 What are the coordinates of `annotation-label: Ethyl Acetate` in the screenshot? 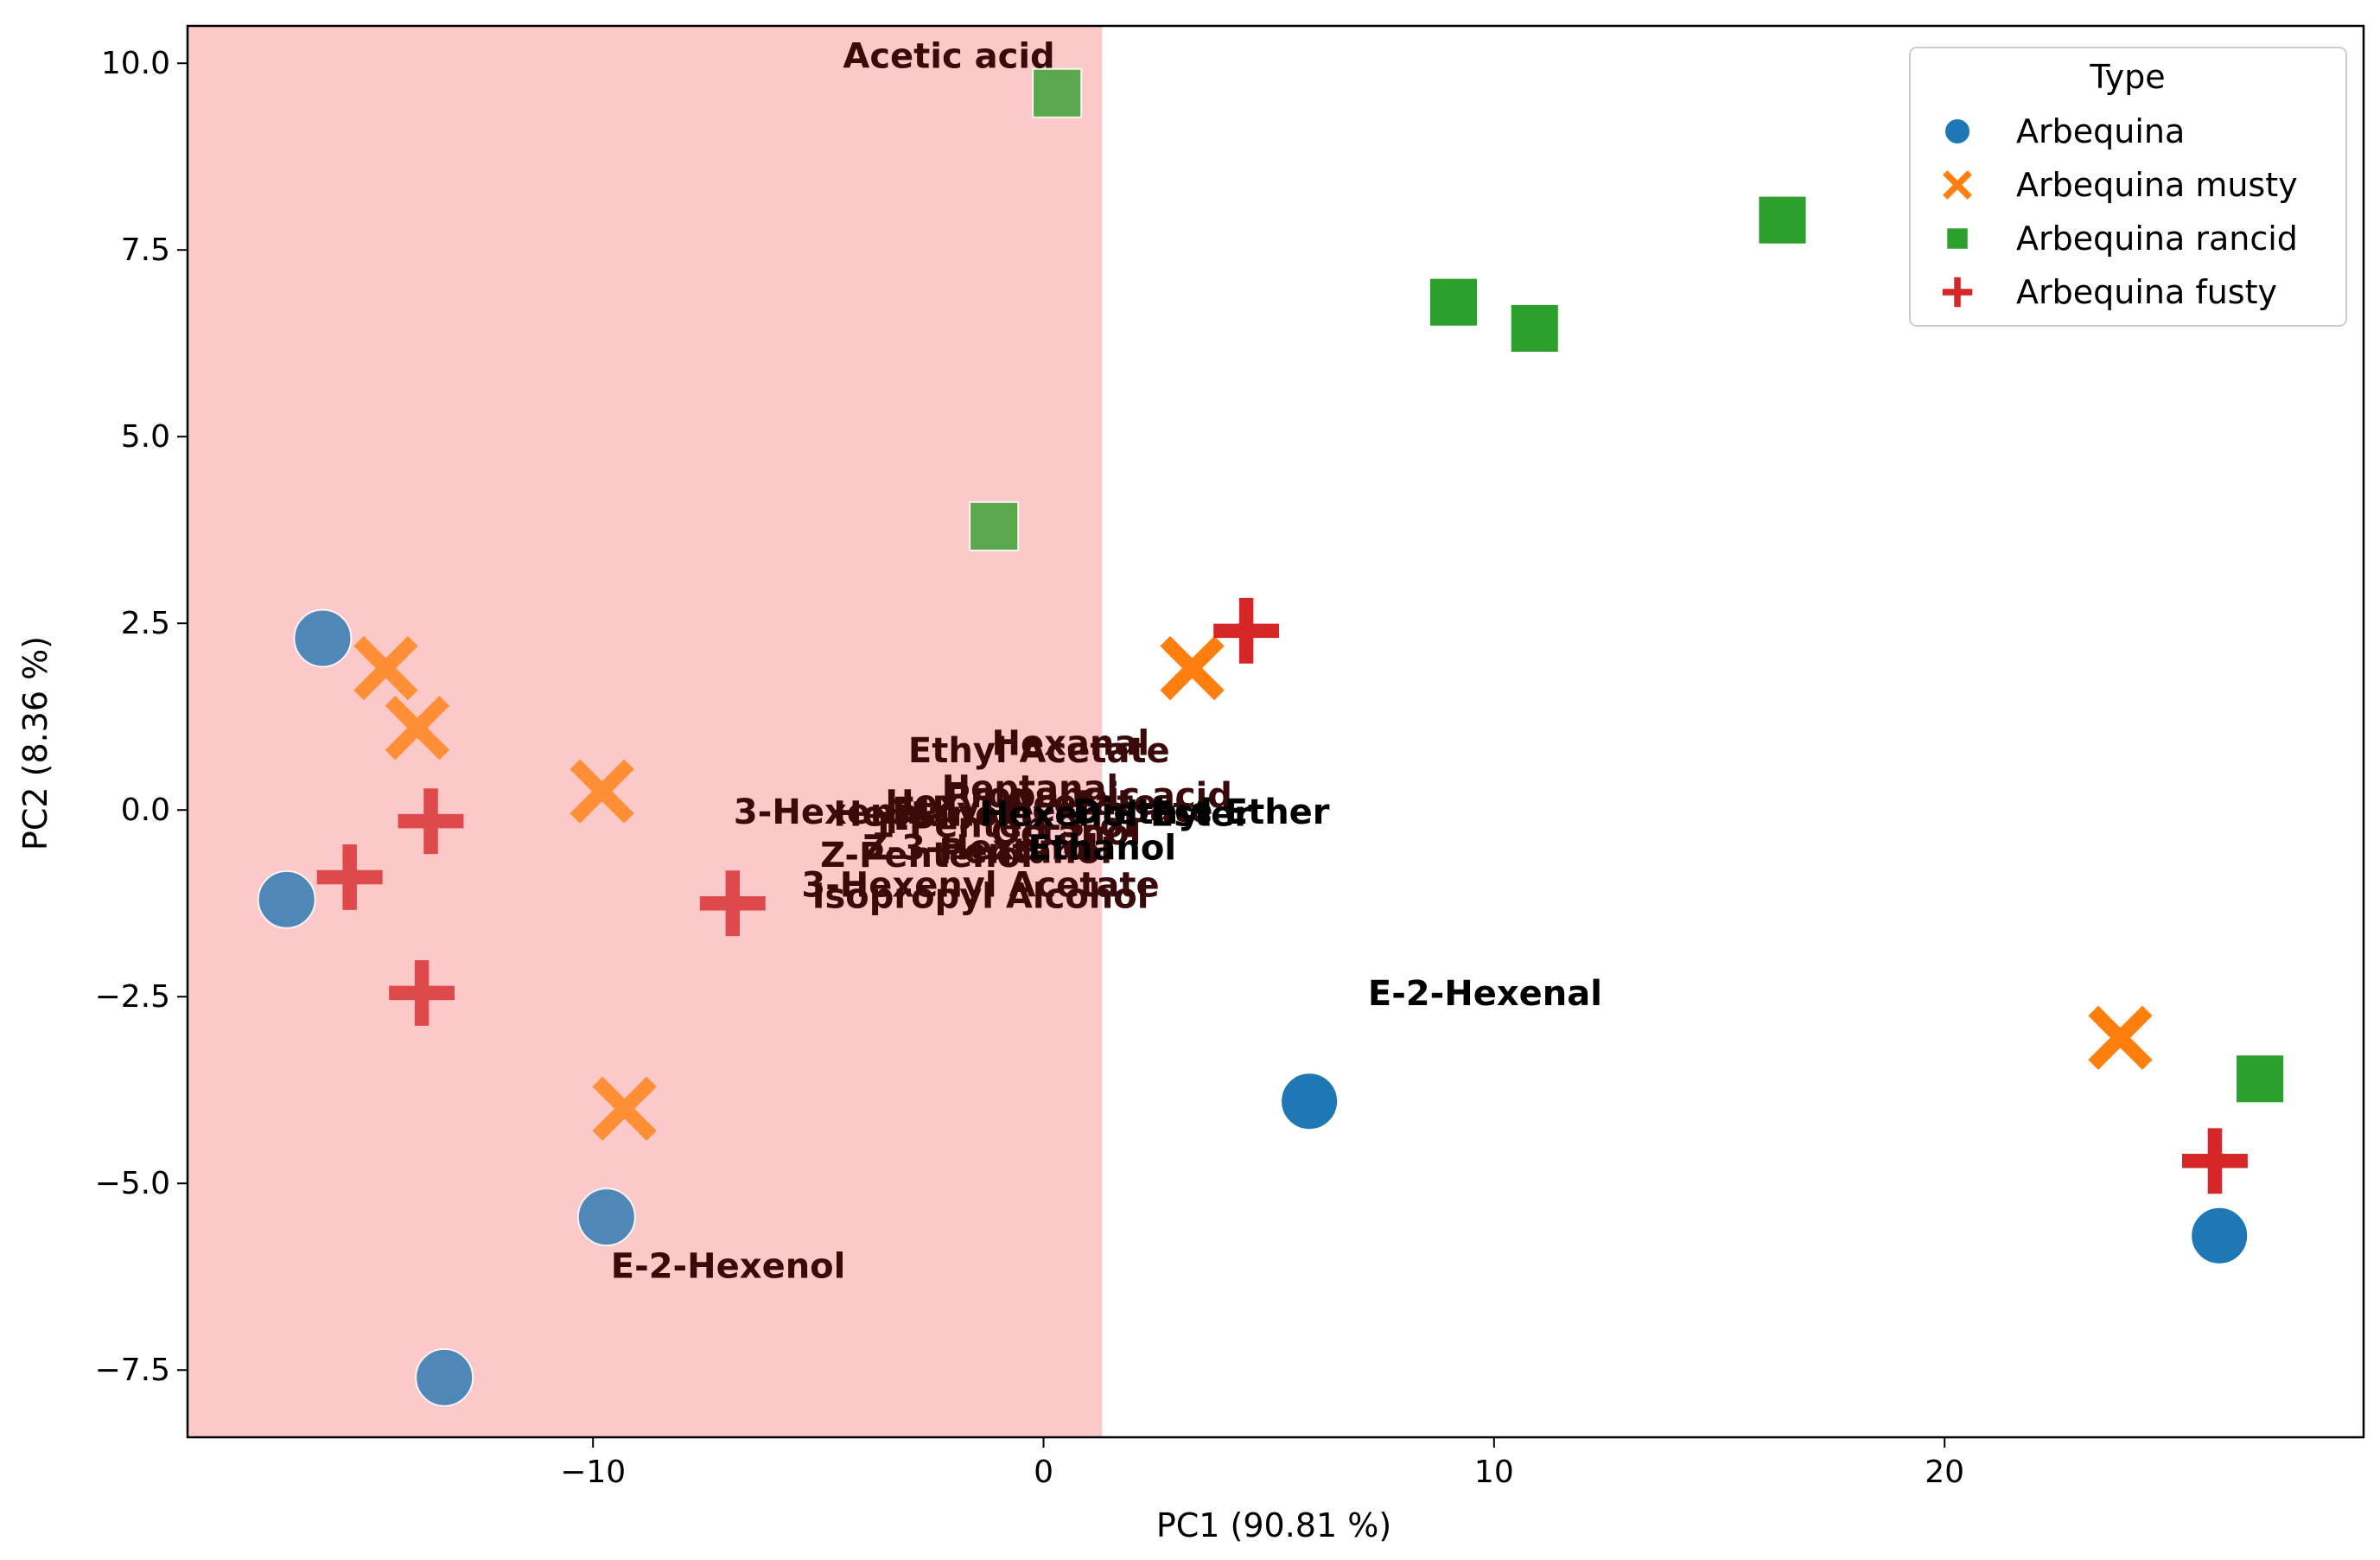 It's located at (1039, 751).